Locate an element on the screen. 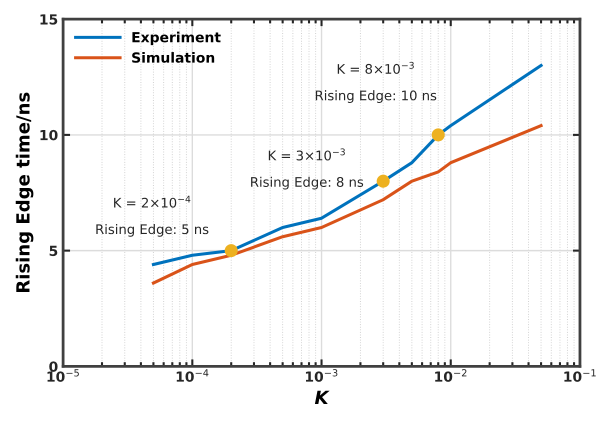  annotation: K = 3×10$^{−3}$ is located at coordinates (306, 154).